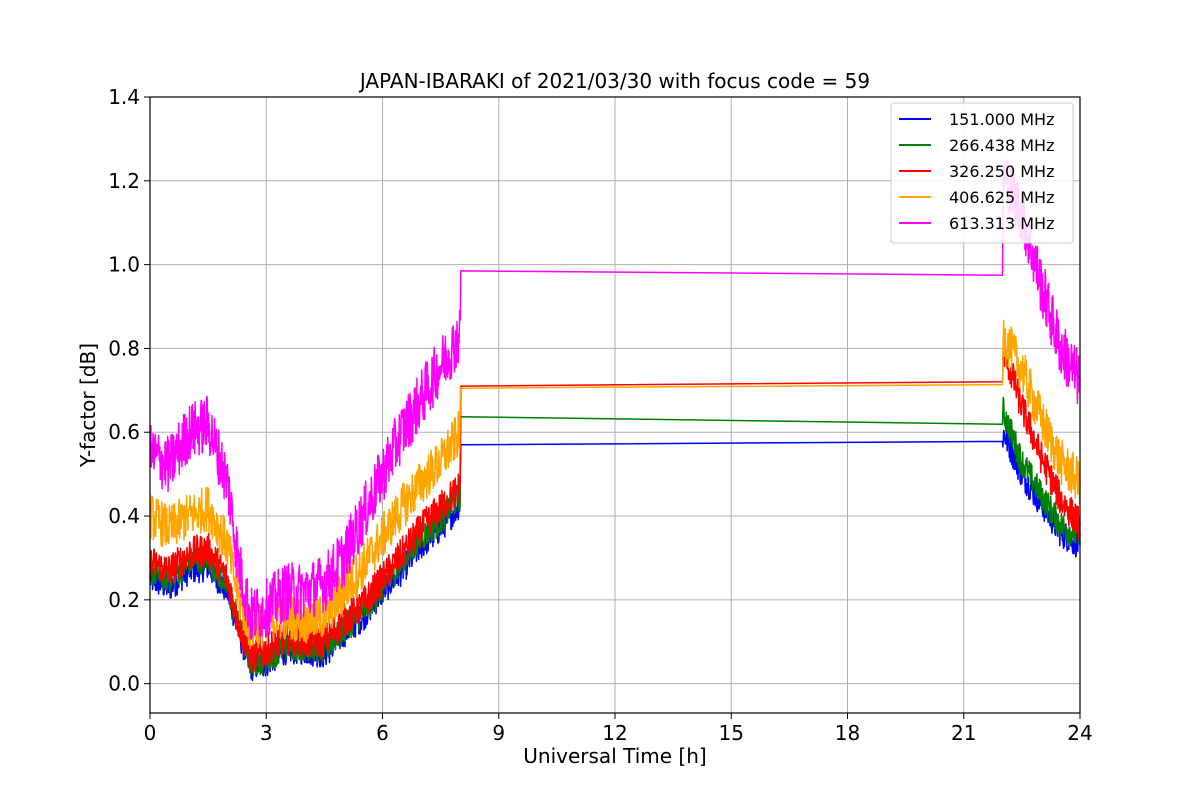  I want to click on legend-entry: 406.625 MHz, so click(1001, 197).